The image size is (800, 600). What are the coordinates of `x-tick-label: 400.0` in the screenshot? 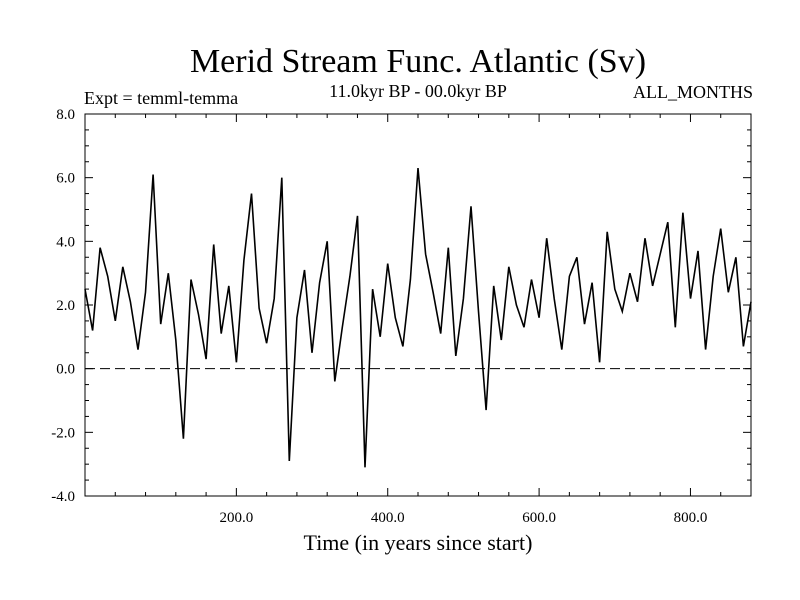 It's located at (388, 518).